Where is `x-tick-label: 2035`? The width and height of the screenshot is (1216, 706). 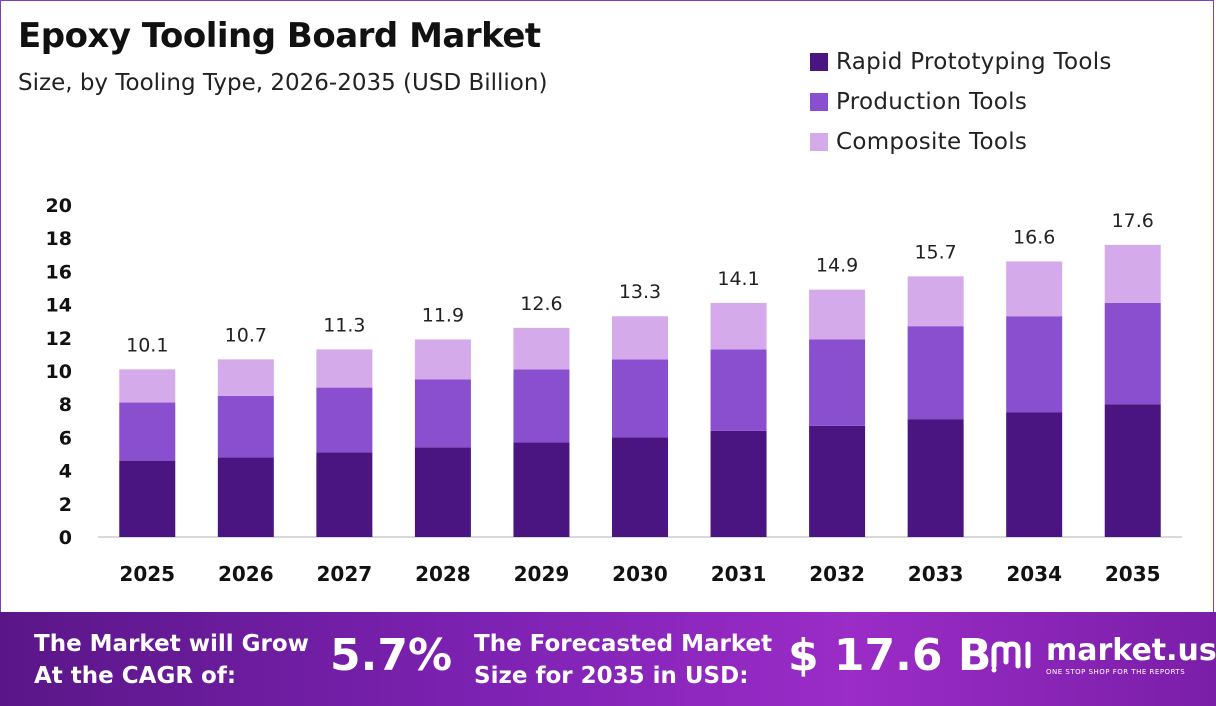 x-tick-label: 2035 is located at coordinates (1133, 574).